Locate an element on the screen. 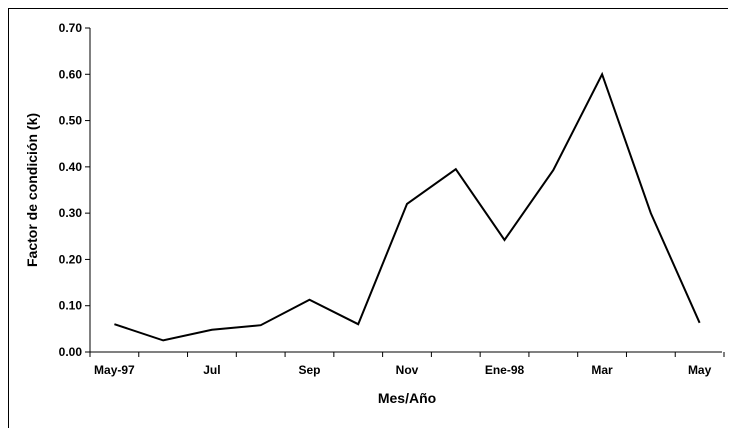 The image size is (732, 428). y-tick-label: 0.30 is located at coordinates (71, 213).